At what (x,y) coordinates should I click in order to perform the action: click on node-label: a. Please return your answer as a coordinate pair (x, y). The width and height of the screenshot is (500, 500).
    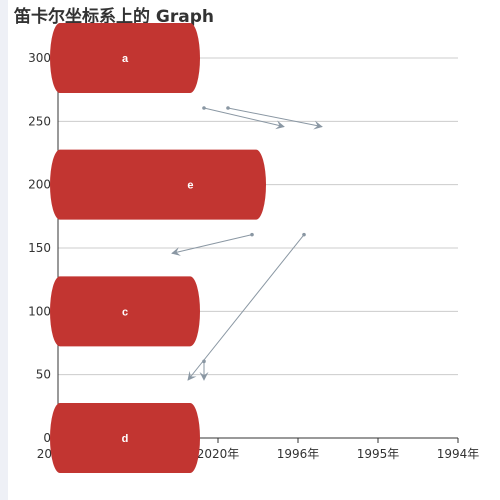
    Looking at the image, I should click on (125, 59).